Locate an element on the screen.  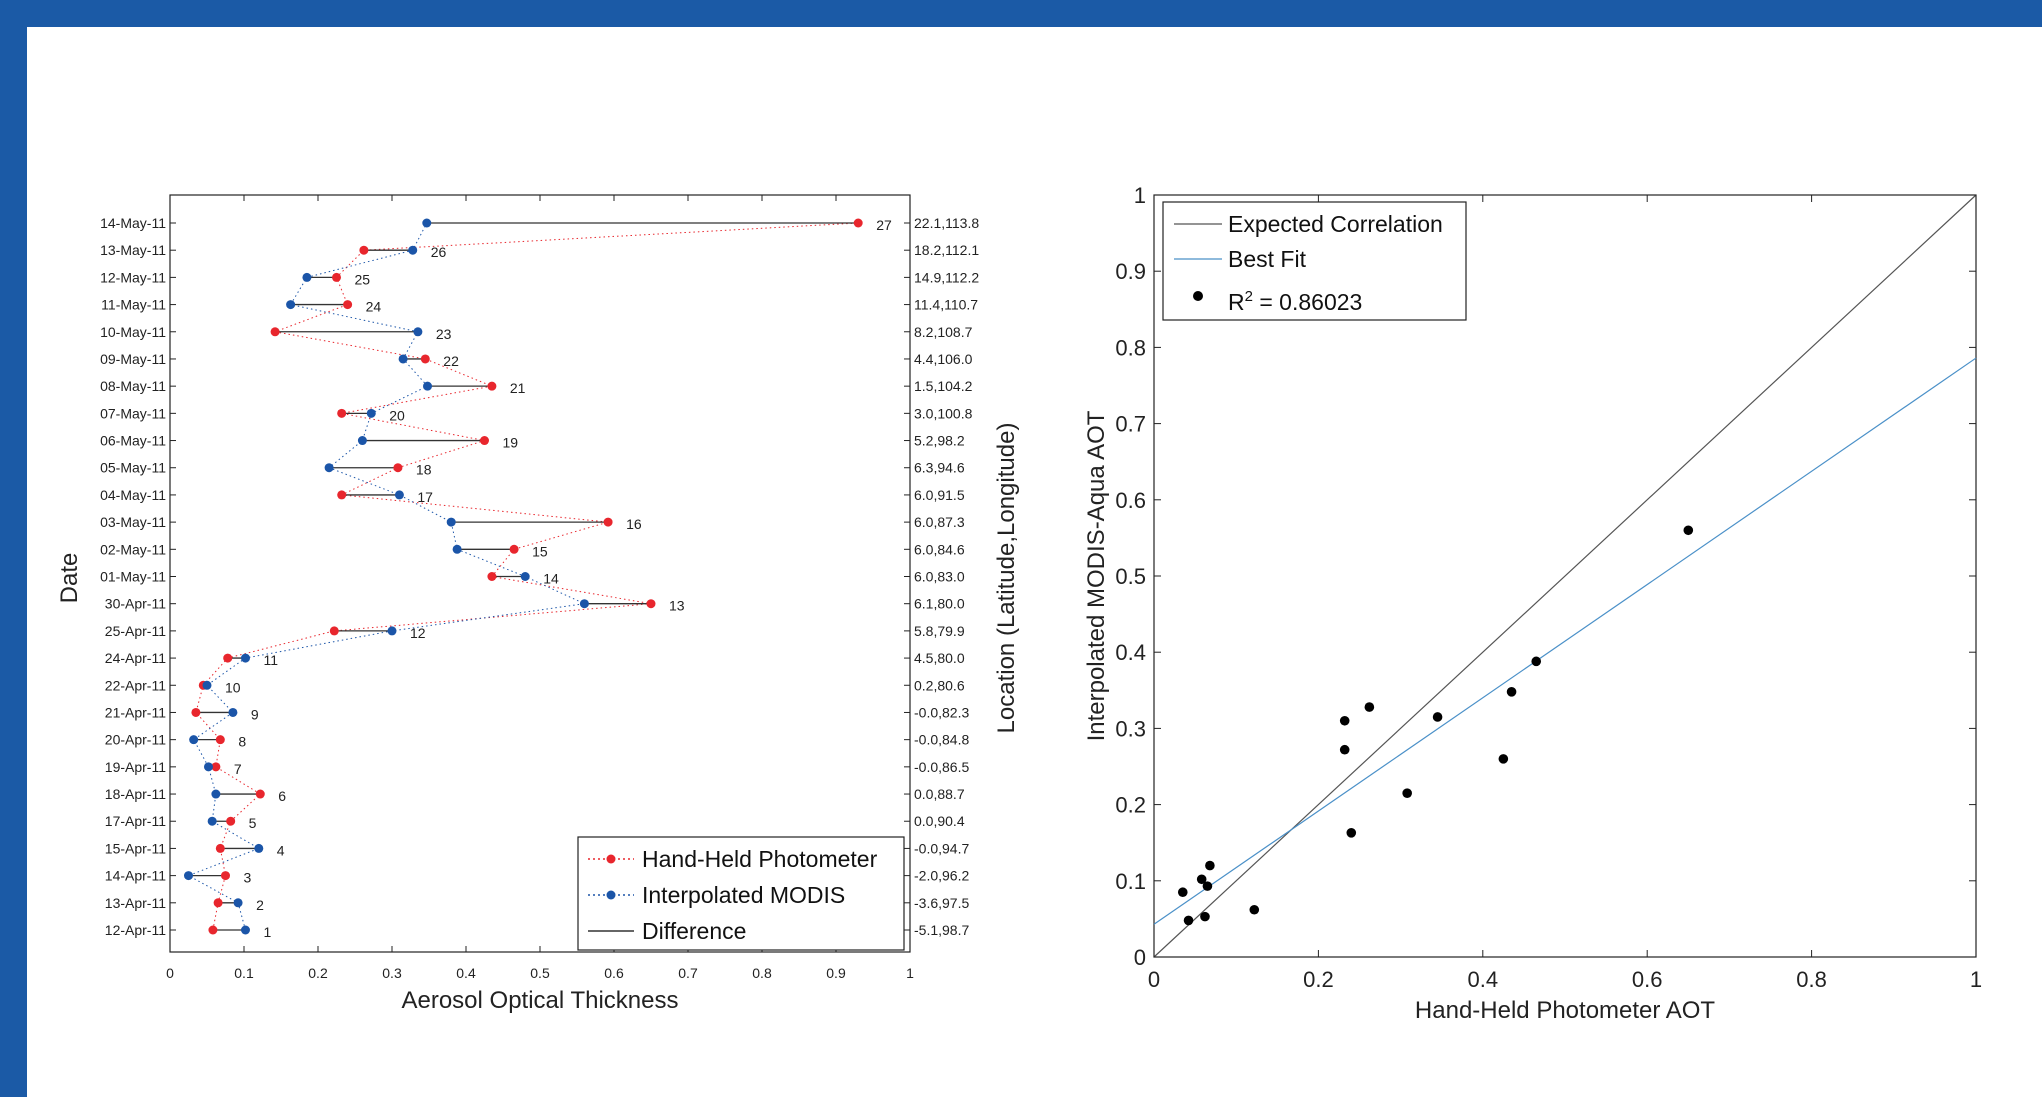
location-tick-label: 6.3,94.6 is located at coordinates (939, 468).